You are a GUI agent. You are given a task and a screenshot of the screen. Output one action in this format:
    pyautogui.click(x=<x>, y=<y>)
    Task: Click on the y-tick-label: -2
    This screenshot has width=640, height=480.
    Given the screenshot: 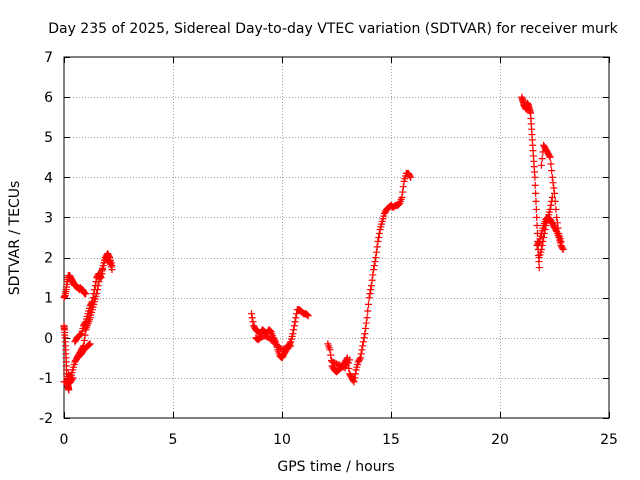 What is the action you would take?
    pyautogui.click(x=46, y=419)
    